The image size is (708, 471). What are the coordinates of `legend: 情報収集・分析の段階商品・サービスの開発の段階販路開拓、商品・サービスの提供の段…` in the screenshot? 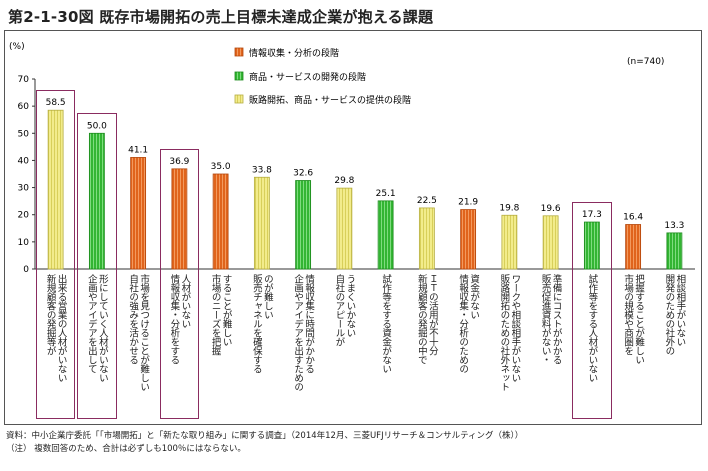 It's located at (322, 76).